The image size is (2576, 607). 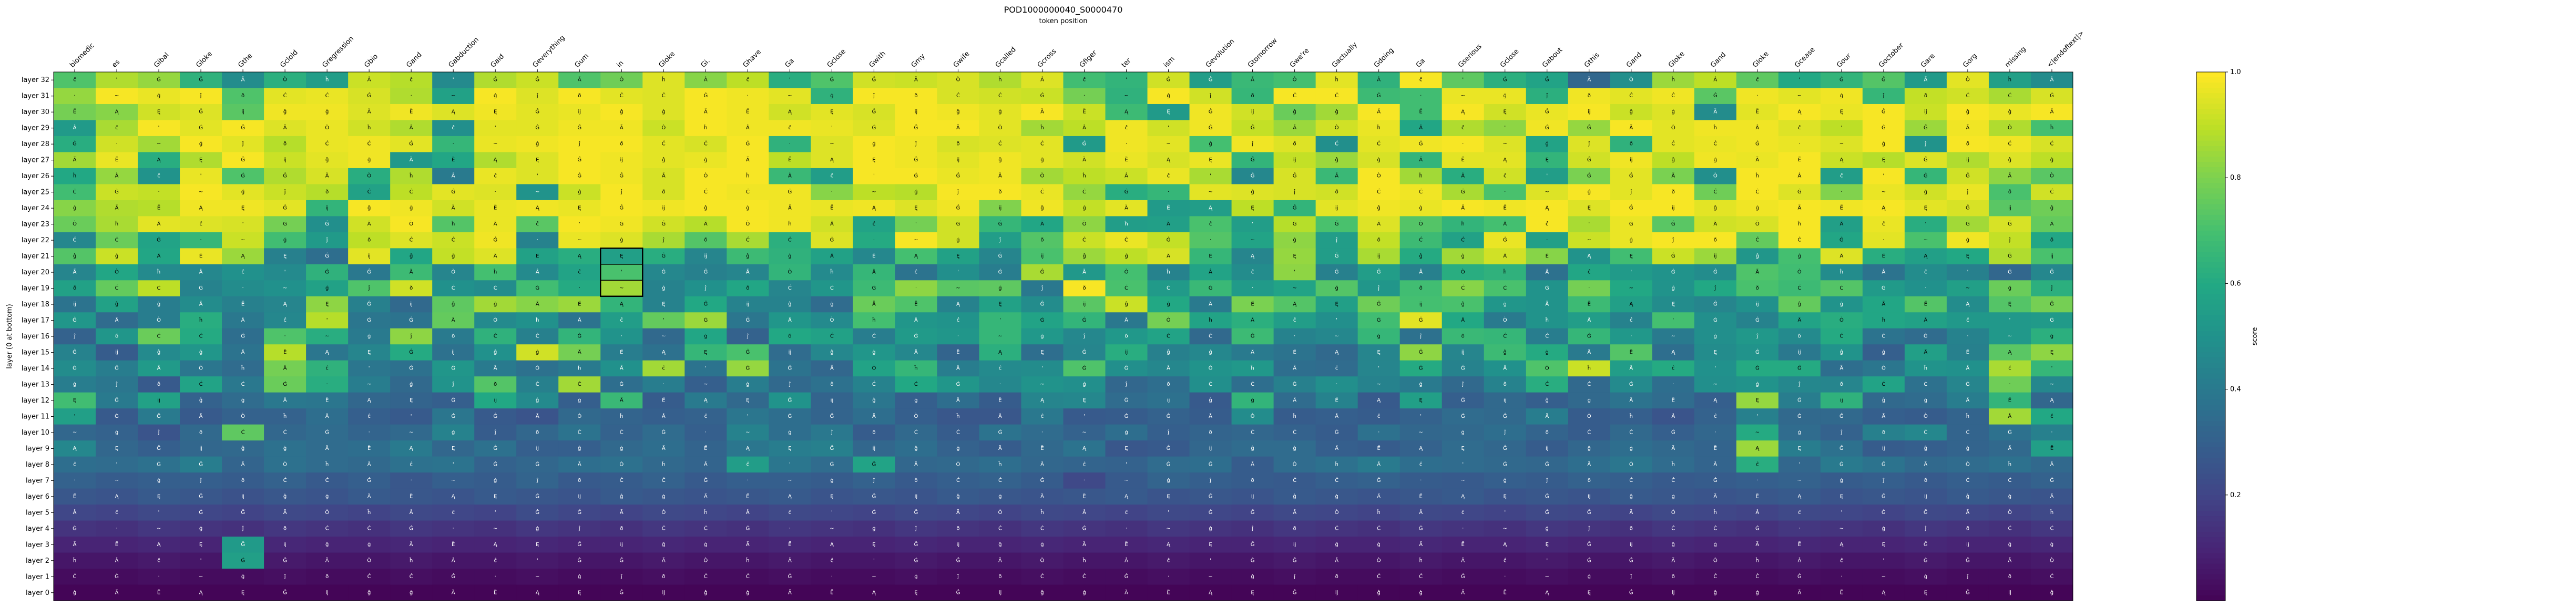 I want to click on x-tick-label: Gwife, so click(x=962, y=59).